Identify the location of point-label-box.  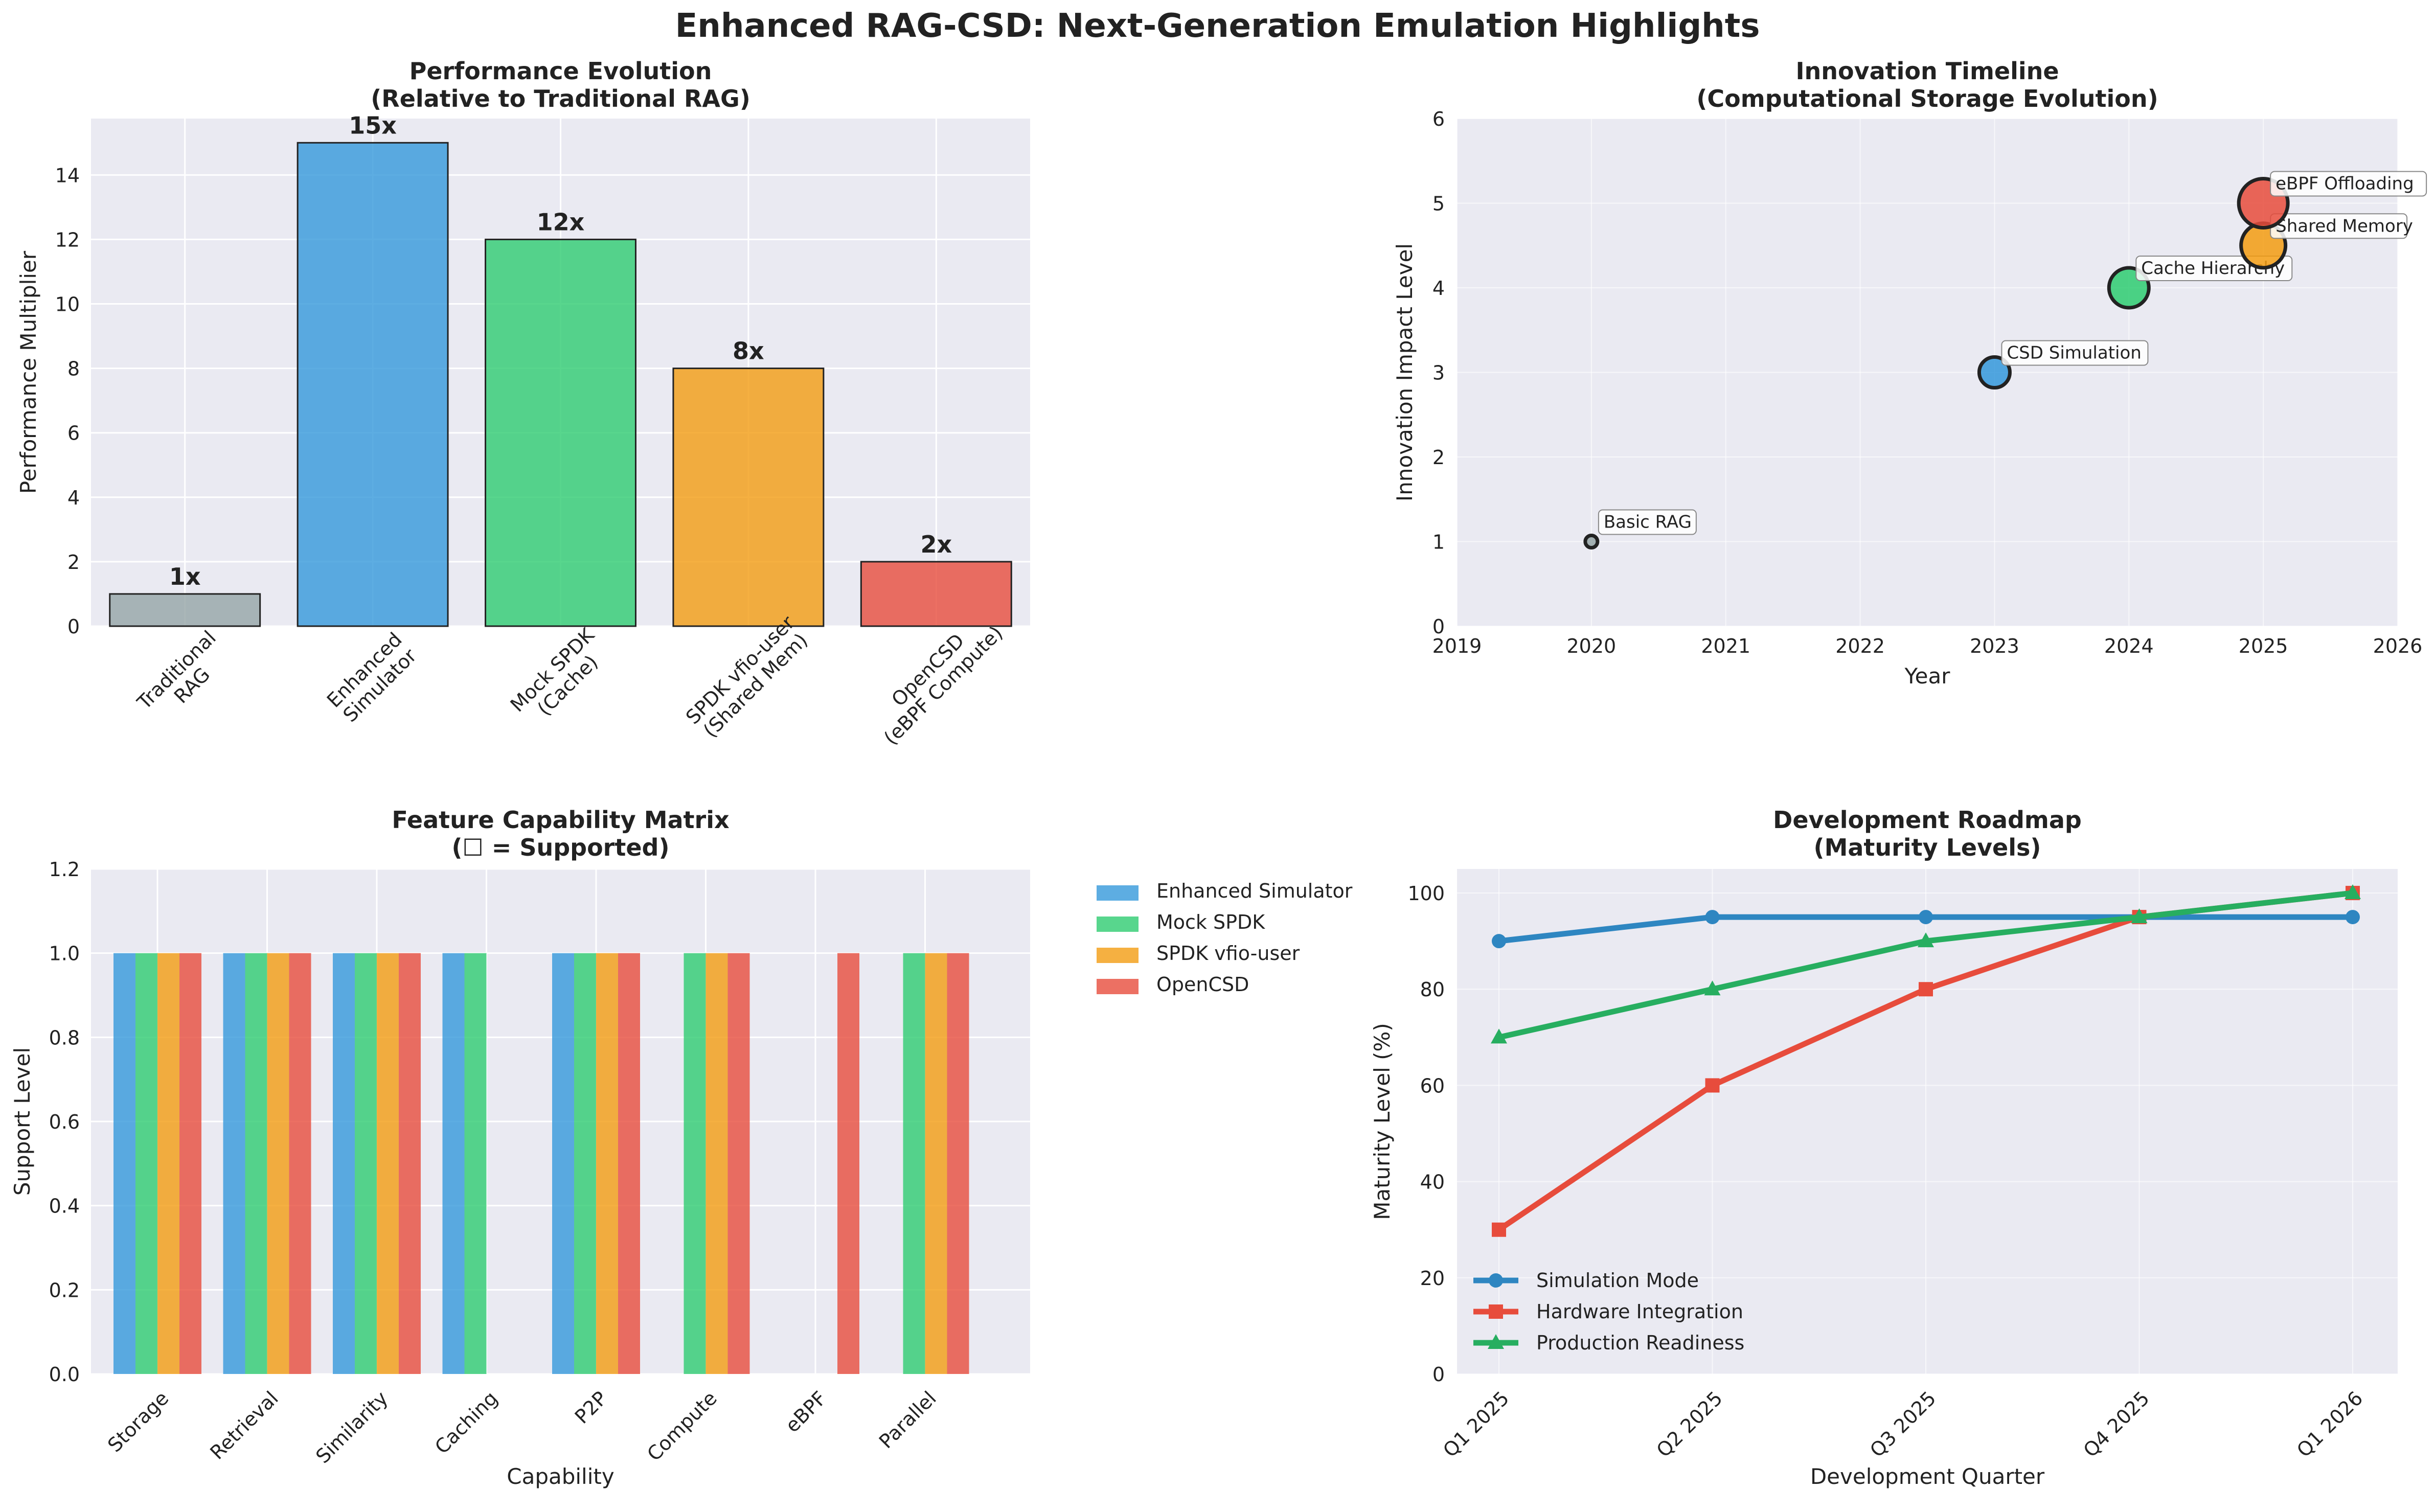
(2348, 184).